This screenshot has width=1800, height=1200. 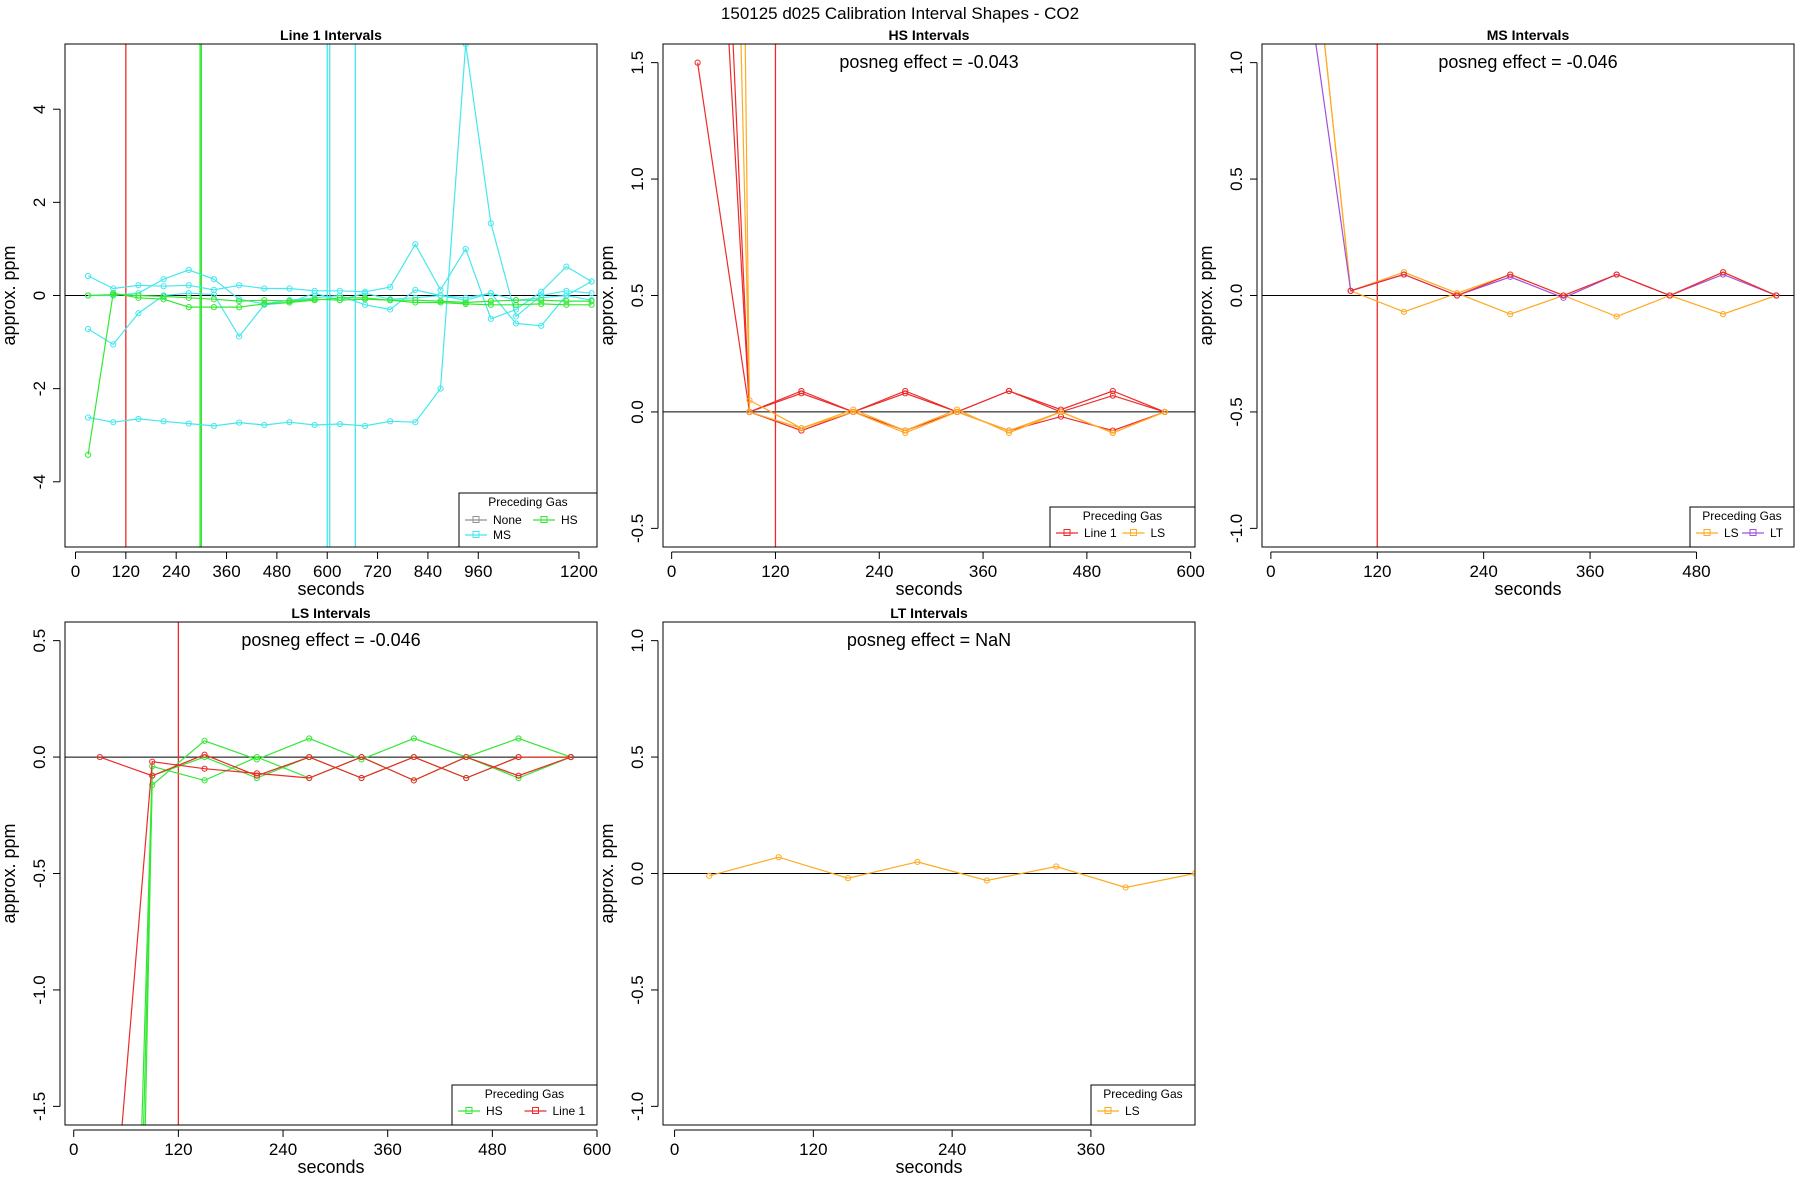 I want to click on plot-frame, so click(x=1528, y=295).